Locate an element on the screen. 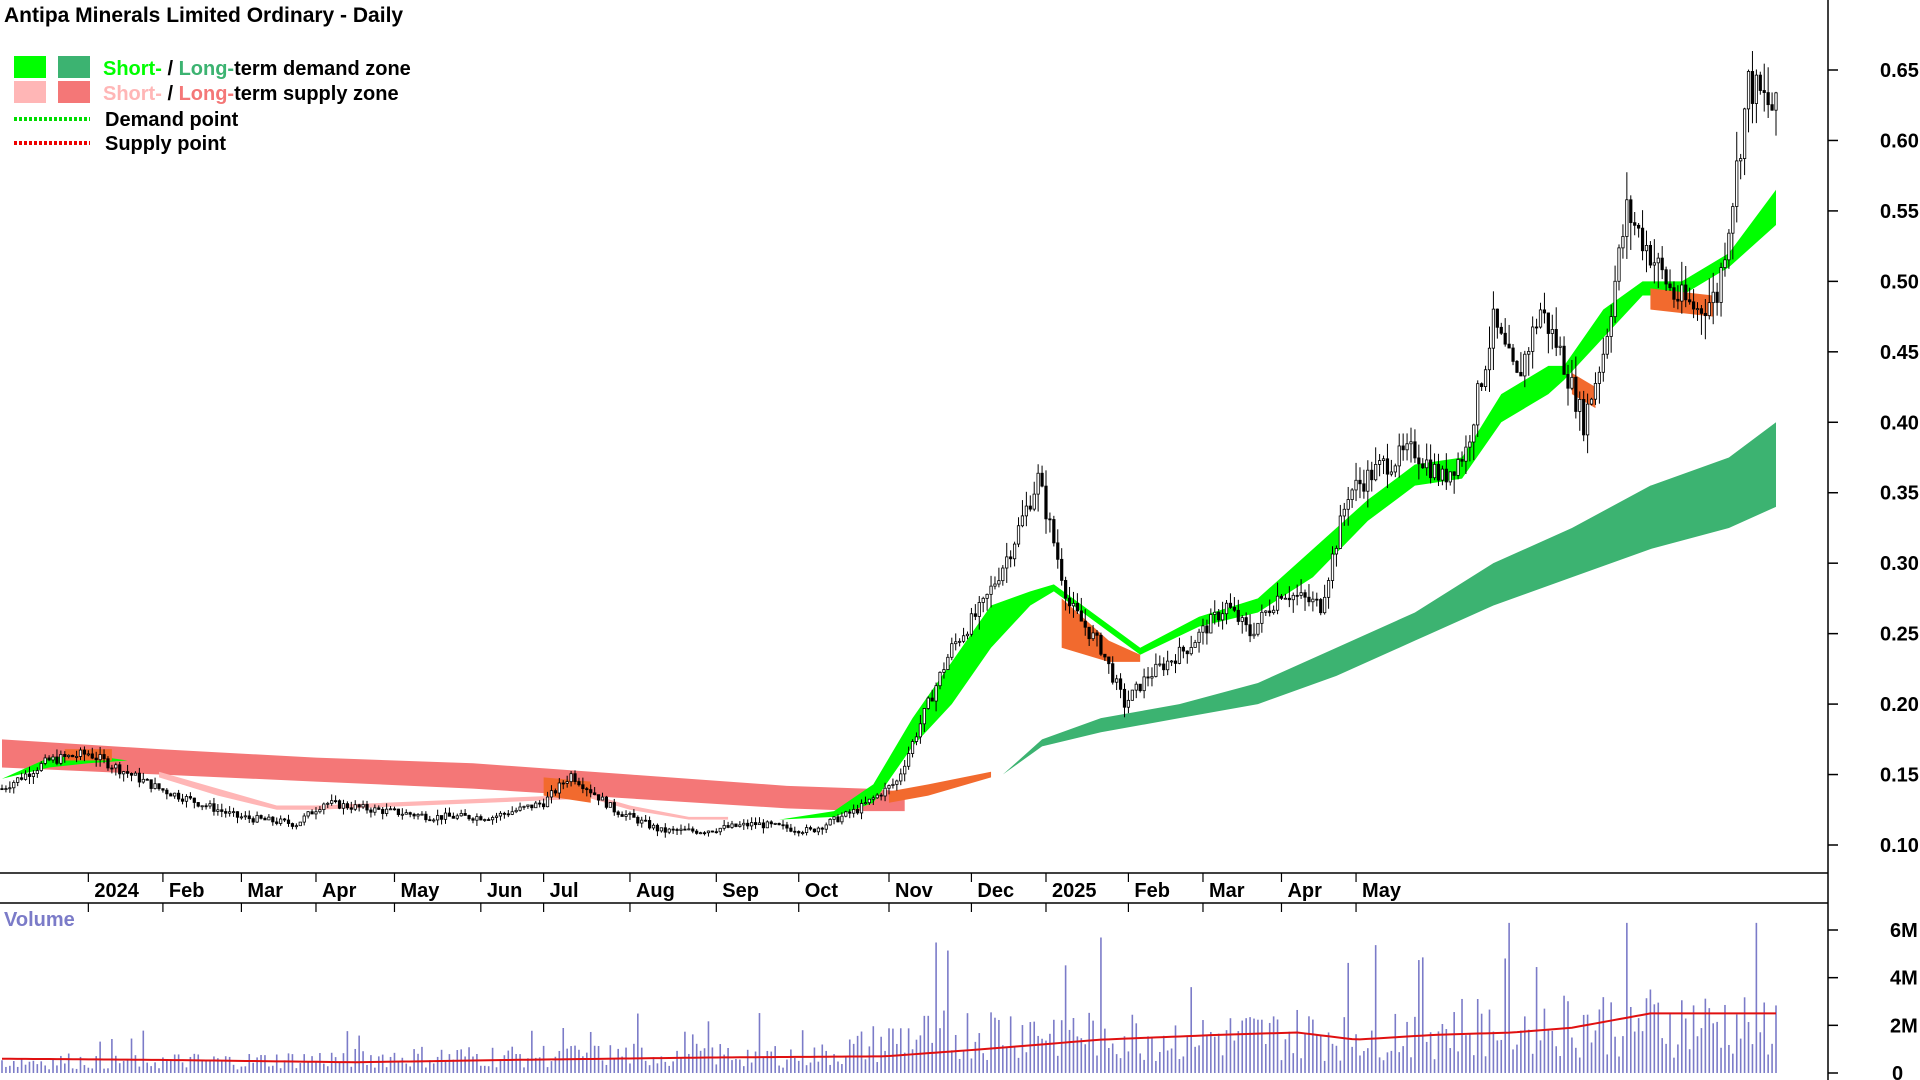 This screenshot has width=1920, height=1080. legend-supply-point: Supply point is located at coordinates (165, 144).